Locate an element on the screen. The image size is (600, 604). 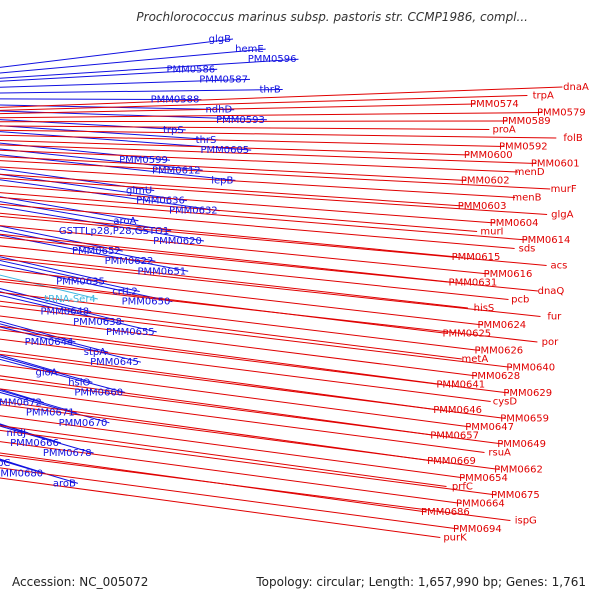
gene-label: menD is located at coordinates (530, 172).